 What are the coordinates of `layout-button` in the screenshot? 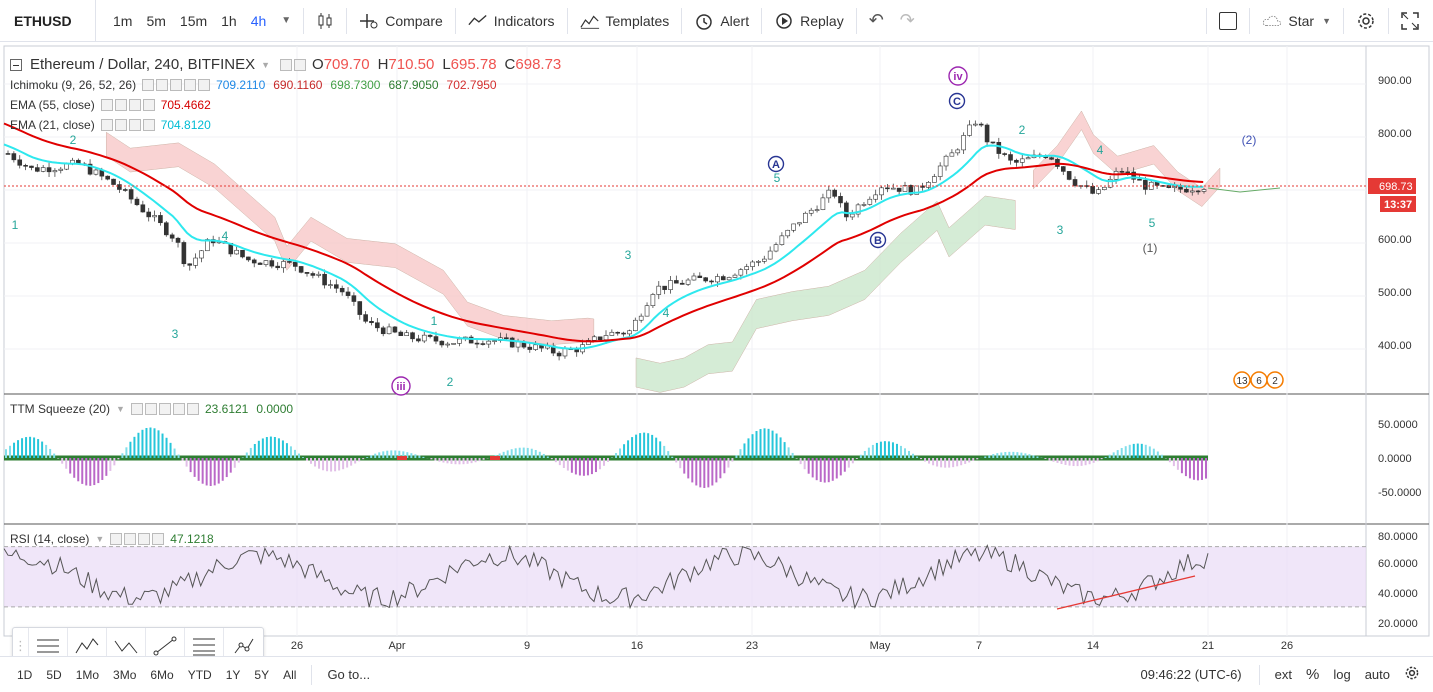 It's located at (1228, 21).